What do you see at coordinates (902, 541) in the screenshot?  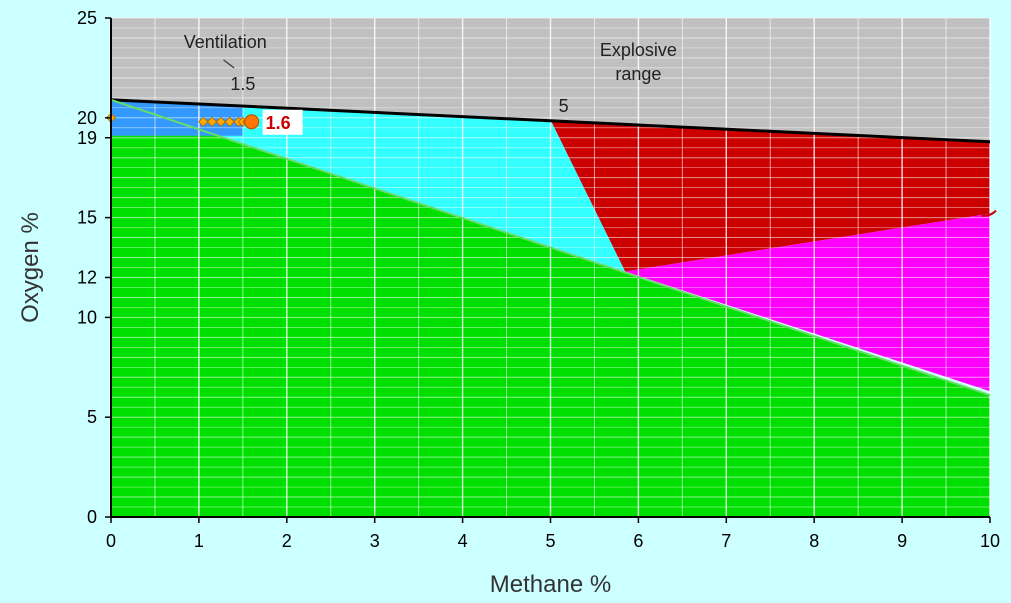 I see `x-tick-label: 9` at bounding box center [902, 541].